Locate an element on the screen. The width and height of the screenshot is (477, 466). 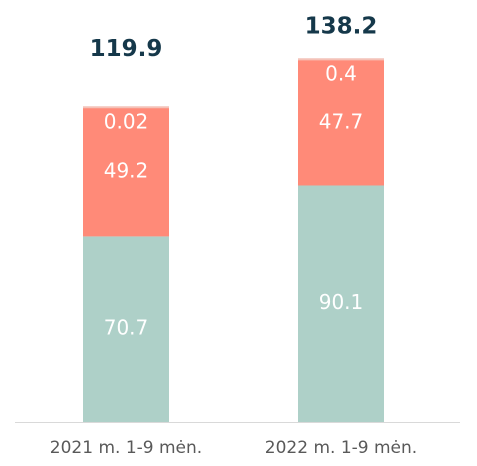
value-label: 47.7 is located at coordinates (341, 121).